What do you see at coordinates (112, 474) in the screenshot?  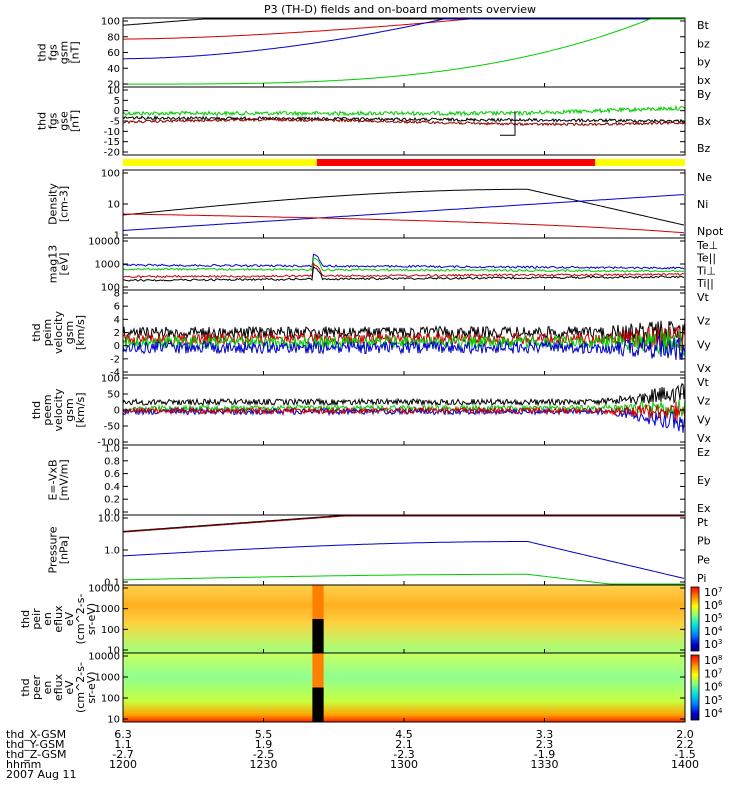 I see `ytick-p7-2: 0.6` at bounding box center [112, 474].